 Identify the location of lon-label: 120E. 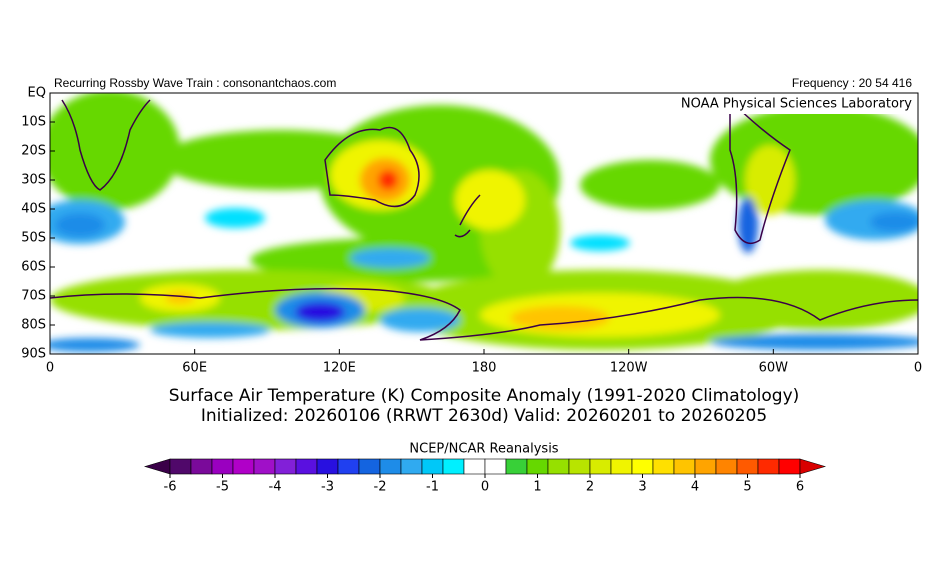
(339, 368).